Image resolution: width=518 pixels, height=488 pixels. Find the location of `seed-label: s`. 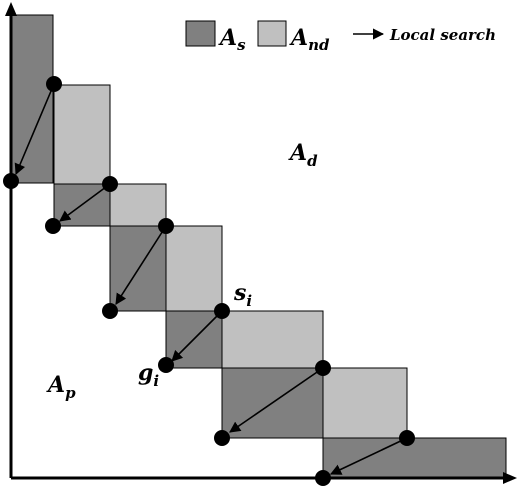

seed-label: s is located at coordinates (239, 293).